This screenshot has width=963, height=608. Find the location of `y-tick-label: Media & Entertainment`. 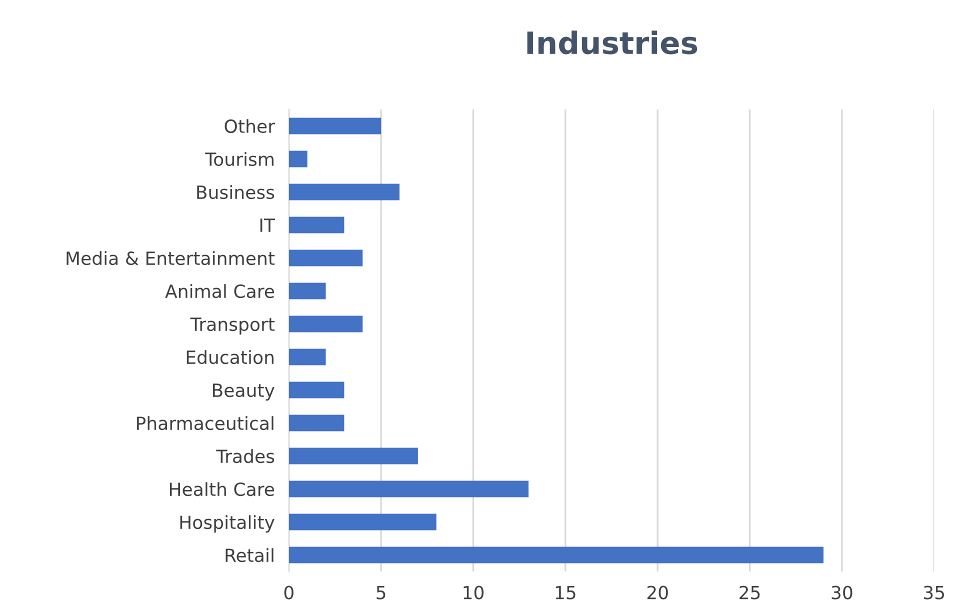

y-tick-label: Media & Entertainment is located at coordinates (170, 258).